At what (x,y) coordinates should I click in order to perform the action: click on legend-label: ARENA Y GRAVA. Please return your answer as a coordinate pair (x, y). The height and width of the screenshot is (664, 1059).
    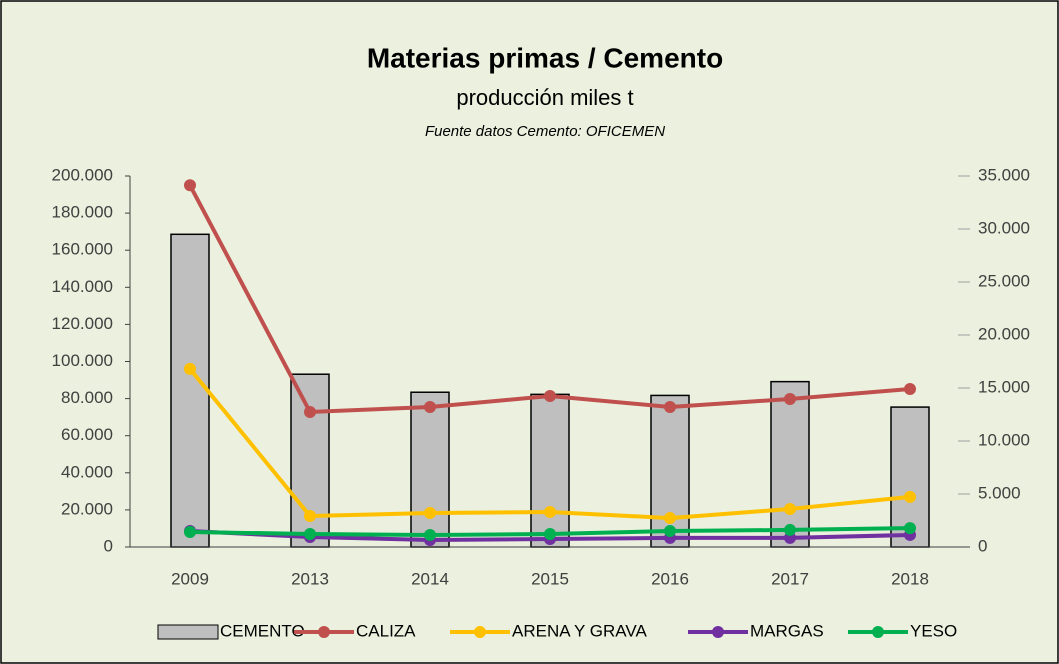
    Looking at the image, I should click on (579, 630).